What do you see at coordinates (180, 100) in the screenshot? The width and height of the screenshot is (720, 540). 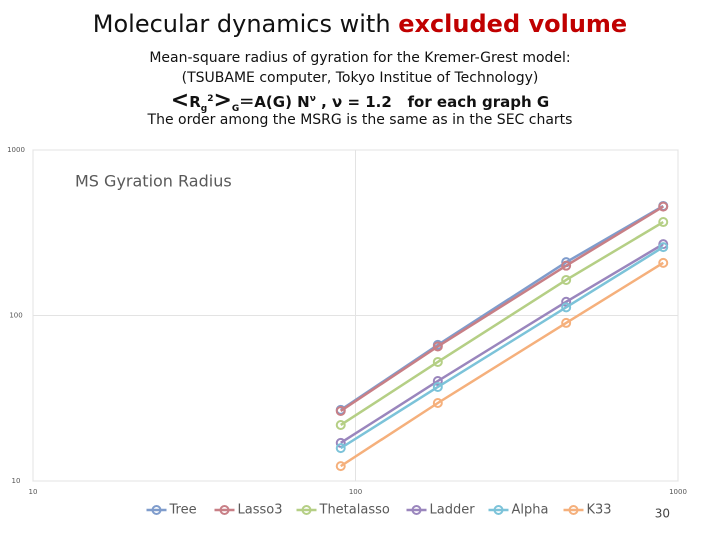 I see `formula-part: <` at bounding box center [180, 100].